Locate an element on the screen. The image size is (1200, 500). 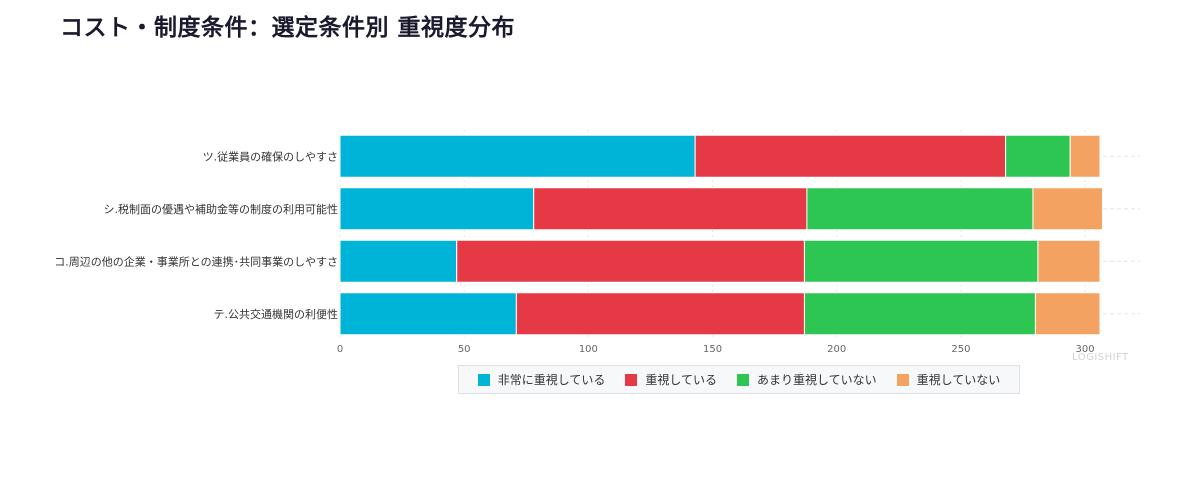
category-label: テ.公共交通機関の利便性 is located at coordinates (276, 314).